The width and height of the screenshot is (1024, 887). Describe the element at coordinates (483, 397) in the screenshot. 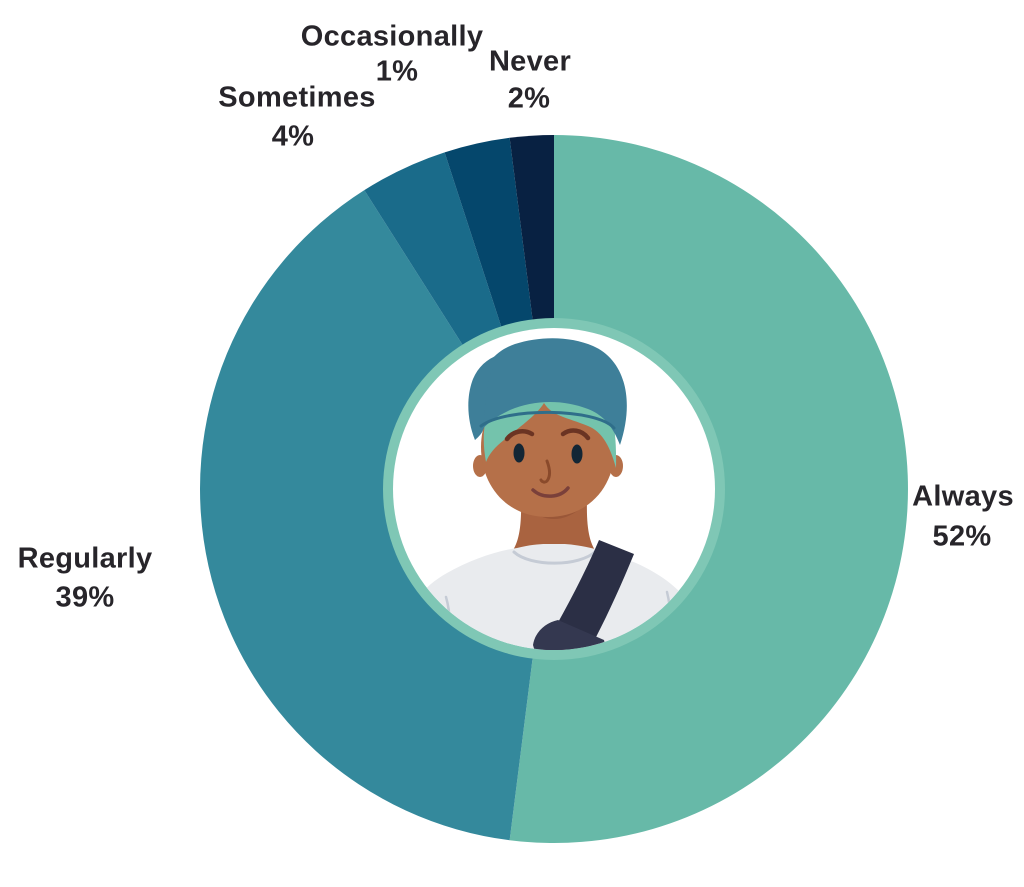

I see `avatar-beanie-cuff` at that location.